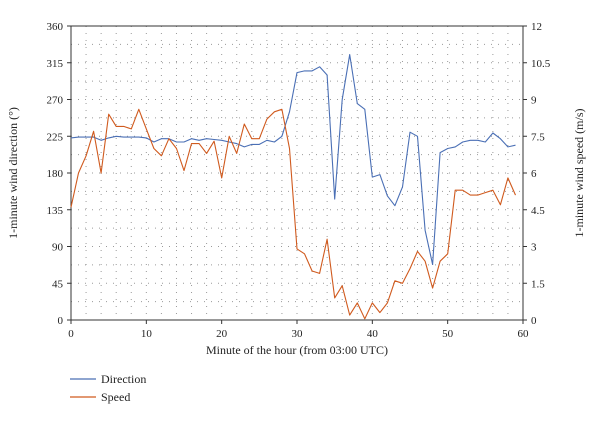 This screenshot has width=600, height=425. What do you see at coordinates (541, 64) in the screenshot?
I see `y-right-tick-label: 10.5` at bounding box center [541, 64].